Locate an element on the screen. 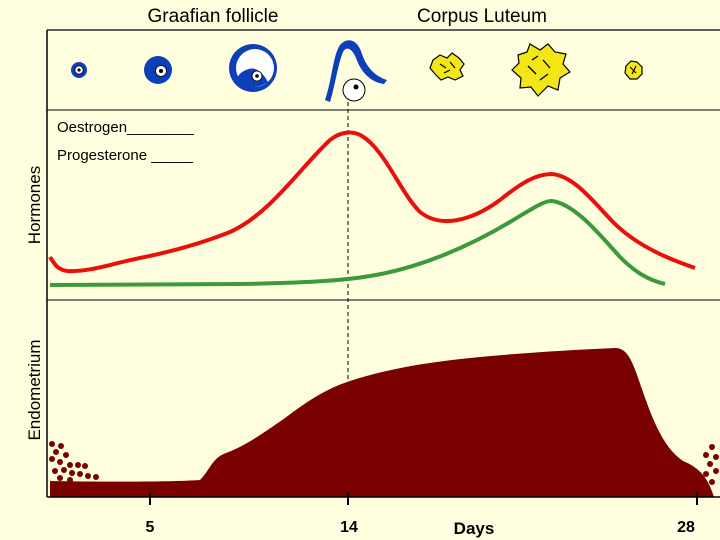 This screenshot has width=720, height=540. corpus-luteum-label: Corpus Luteum is located at coordinates (482, 16).